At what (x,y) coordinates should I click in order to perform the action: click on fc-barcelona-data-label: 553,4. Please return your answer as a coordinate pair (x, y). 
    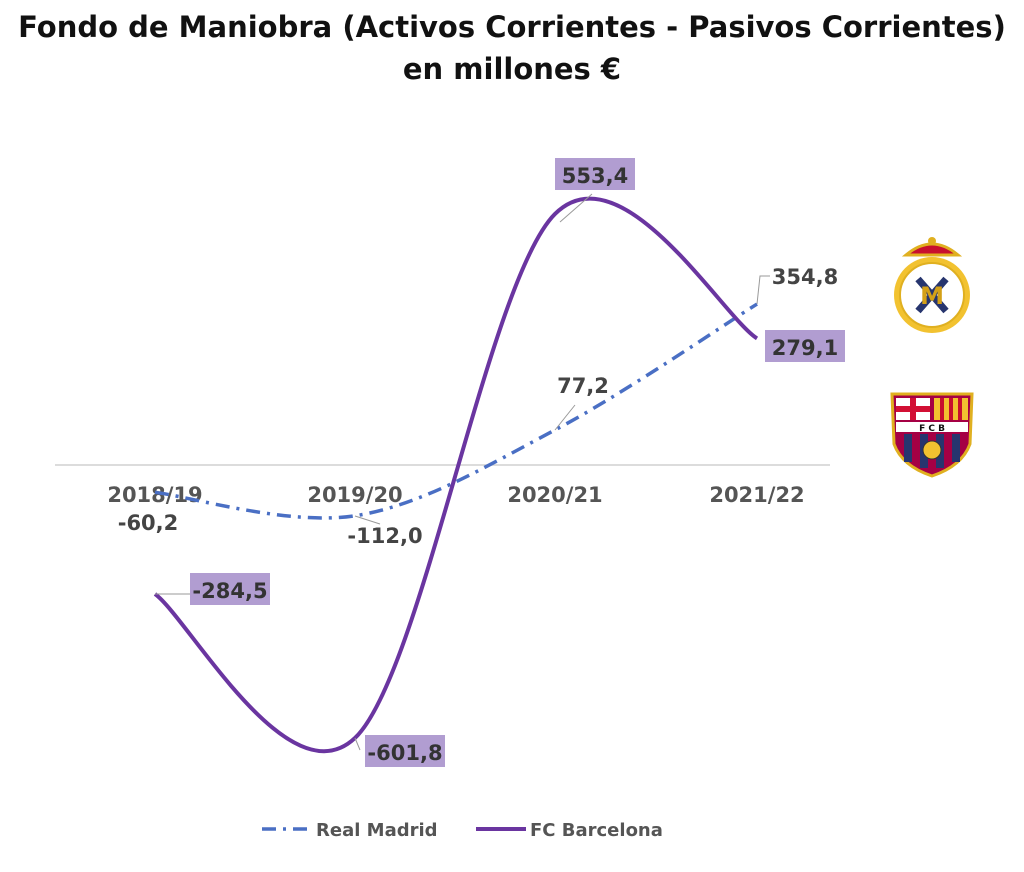
    Looking at the image, I should click on (595, 176).